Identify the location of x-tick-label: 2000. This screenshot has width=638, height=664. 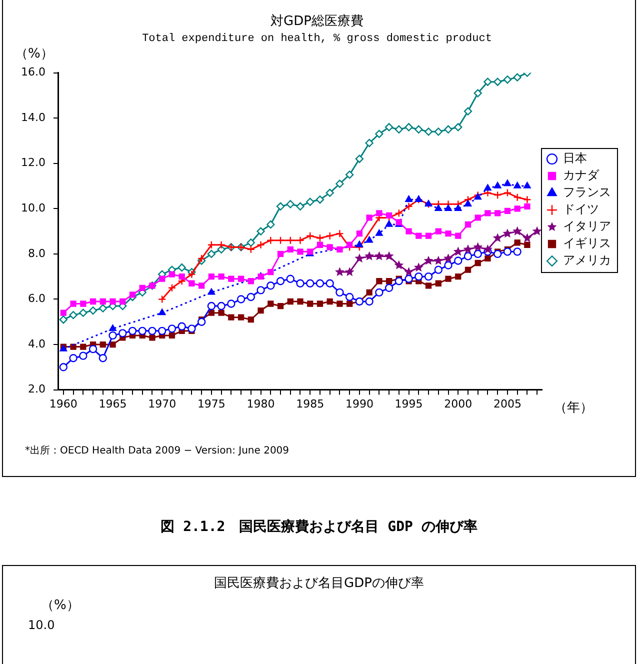
(458, 403).